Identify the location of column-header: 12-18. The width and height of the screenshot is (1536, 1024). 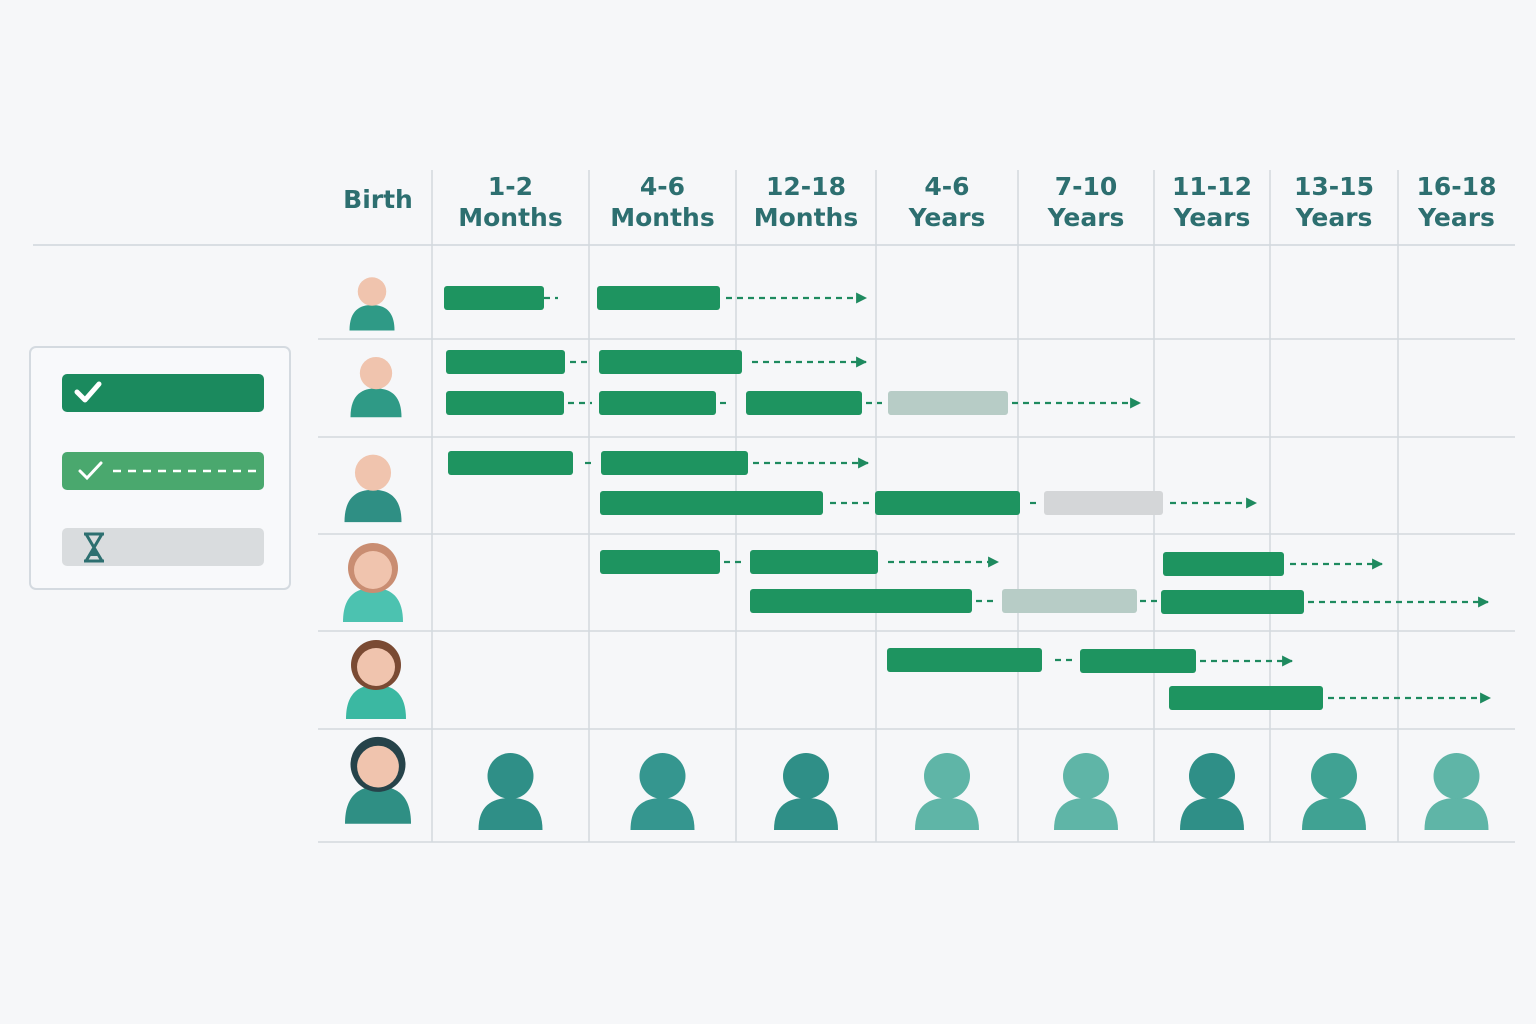
(806, 186).